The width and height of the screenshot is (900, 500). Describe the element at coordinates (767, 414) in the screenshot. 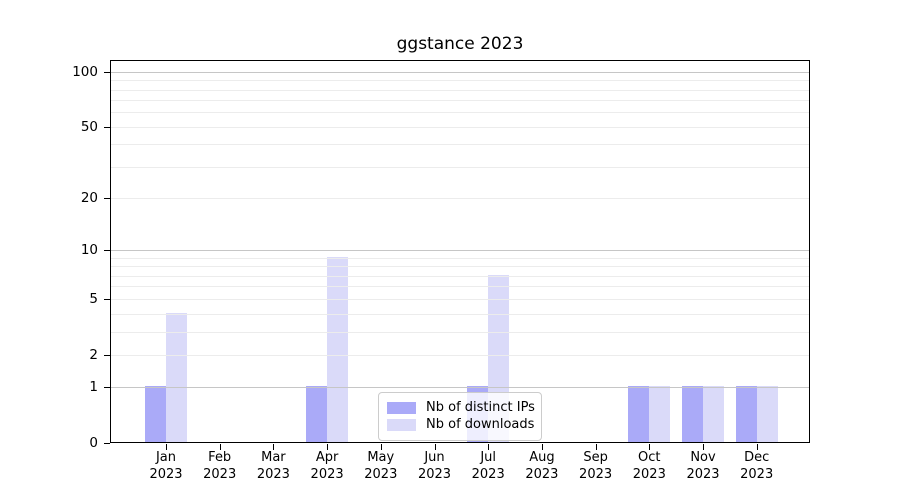

I see `bar-downloads-dec` at that location.